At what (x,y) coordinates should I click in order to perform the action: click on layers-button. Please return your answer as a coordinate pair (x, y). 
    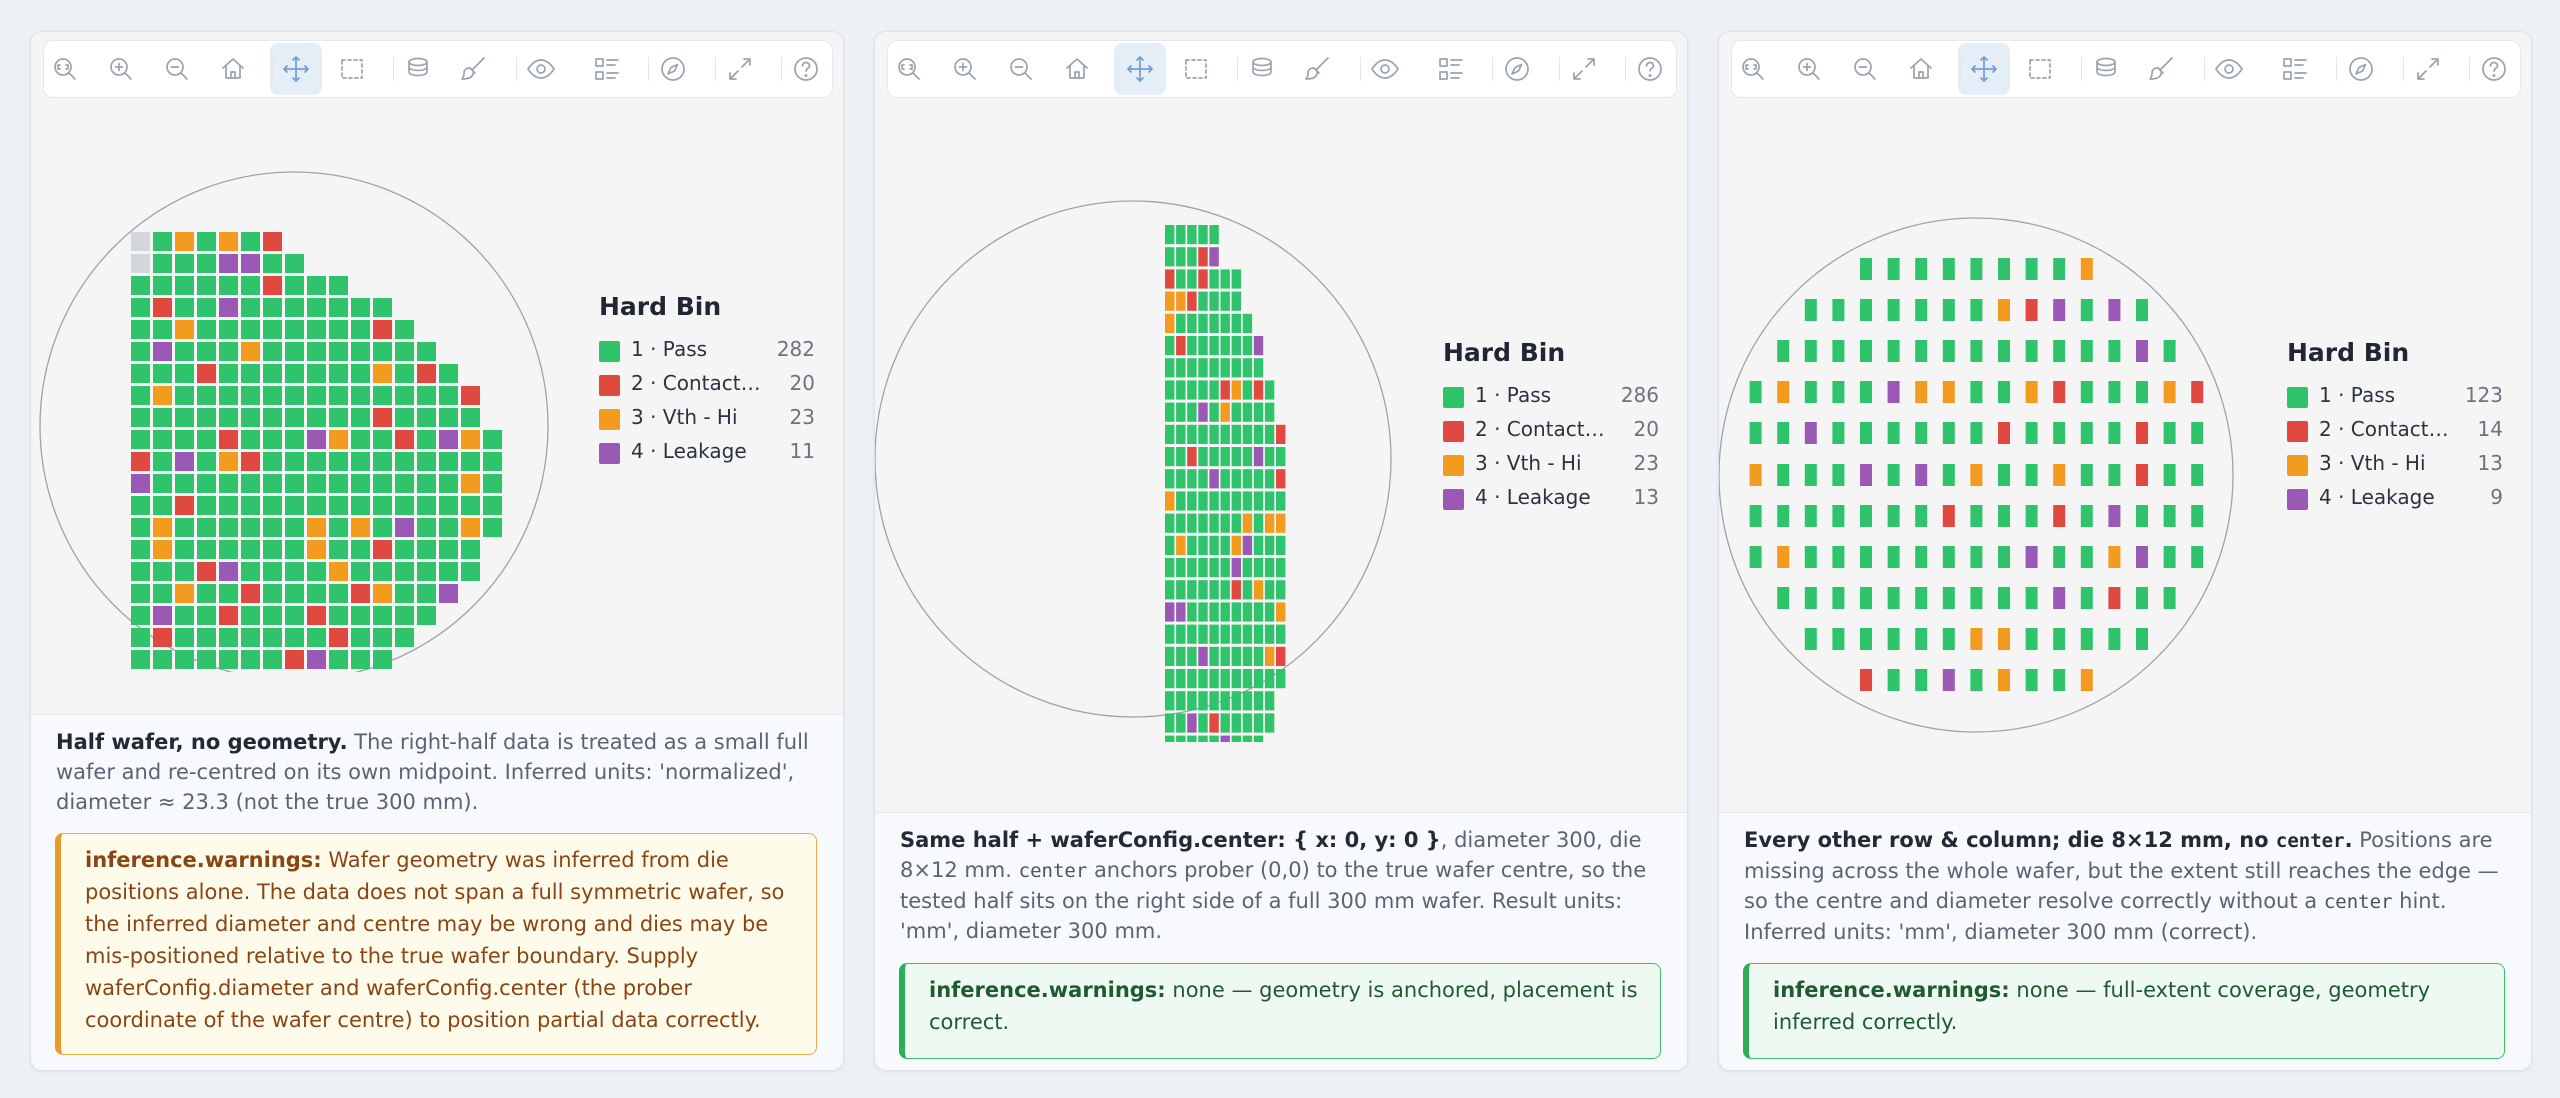
    Looking at the image, I should click on (2106, 69).